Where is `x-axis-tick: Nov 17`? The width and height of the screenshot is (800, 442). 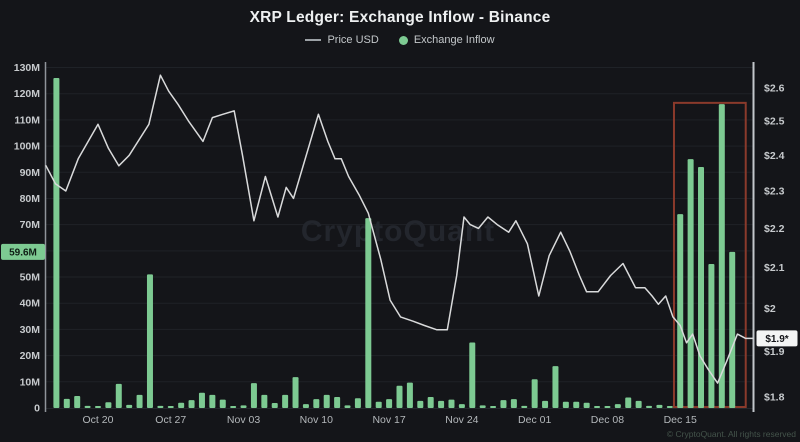
x-axis-tick: Nov 17 is located at coordinates (388, 420).